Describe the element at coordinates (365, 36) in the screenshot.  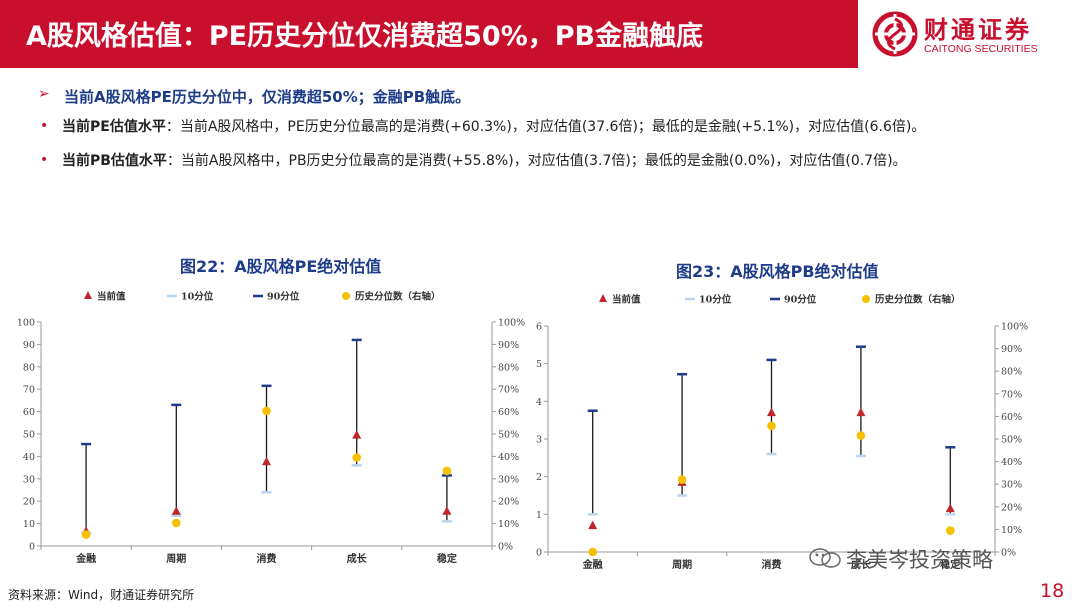
I see `page-title: A股风格估值：PE历史分位仅消费超50%，PB金融触底` at that location.